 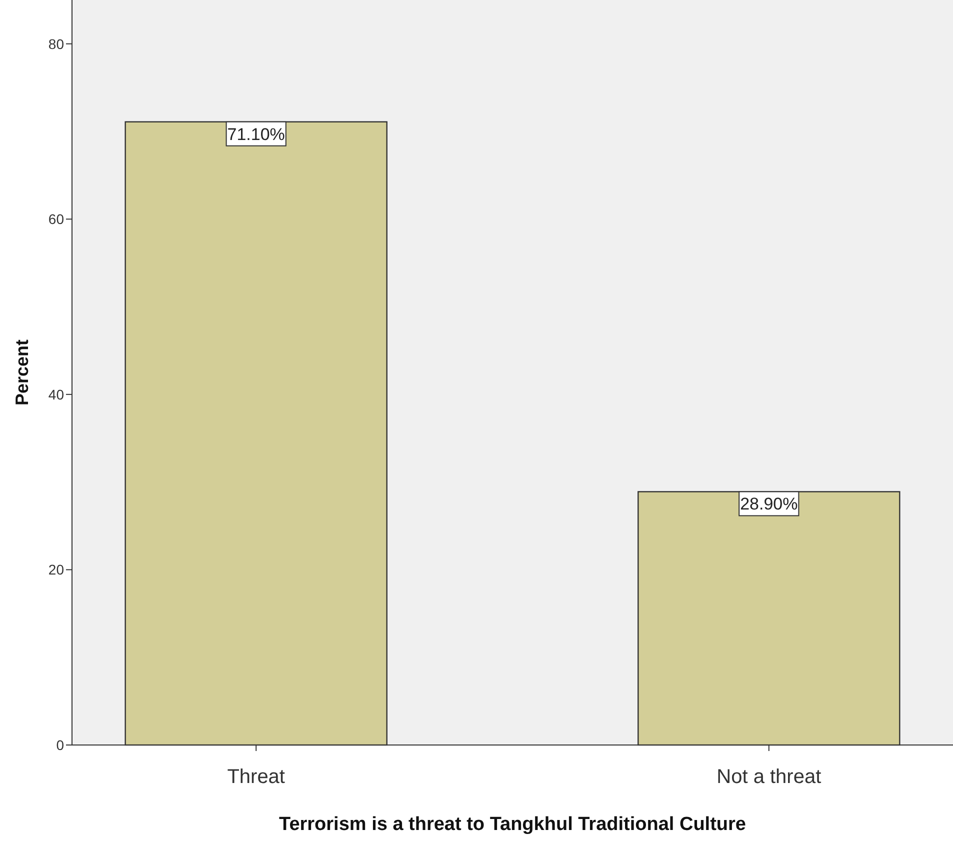 What do you see at coordinates (60, 745) in the screenshot?
I see `y-tick-label: 0` at bounding box center [60, 745].